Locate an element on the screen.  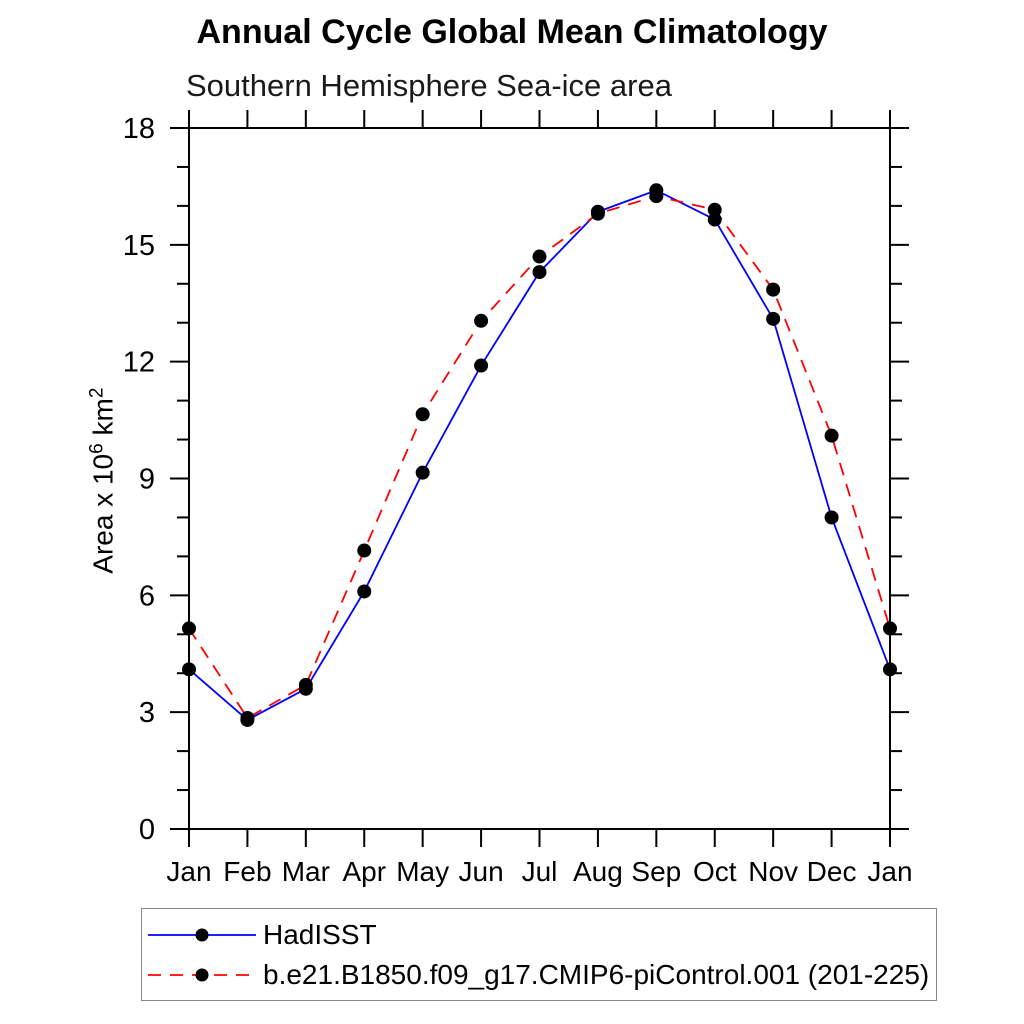
x-tick-label: Sep is located at coordinates (656, 871).